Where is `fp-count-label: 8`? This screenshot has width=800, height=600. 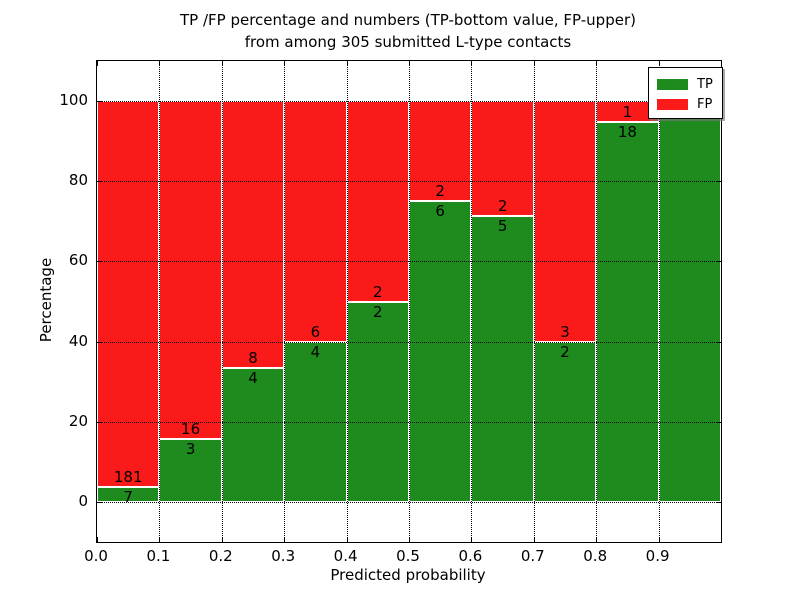
fp-count-label: 8 is located at coordinates (253, 358).